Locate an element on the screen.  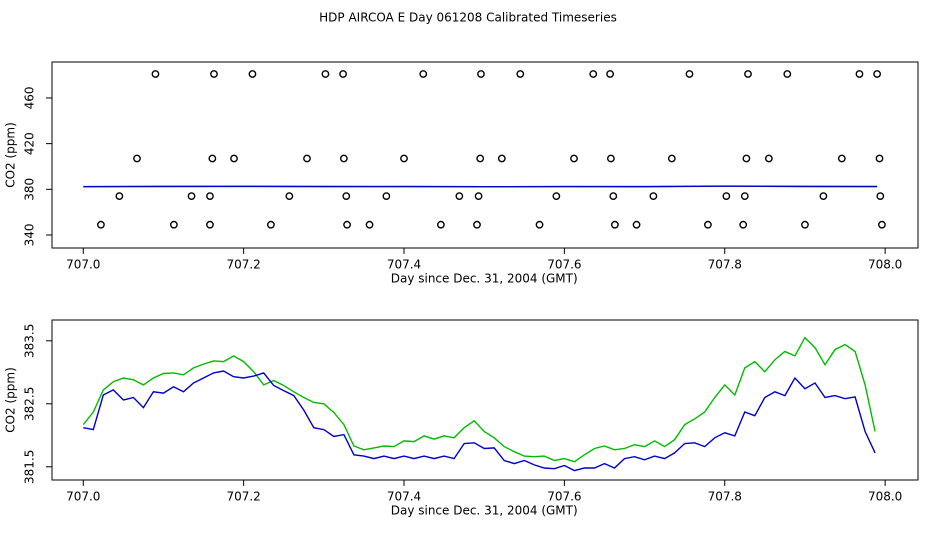
y-tick-label: 340 is located at coordinates (30, 235).